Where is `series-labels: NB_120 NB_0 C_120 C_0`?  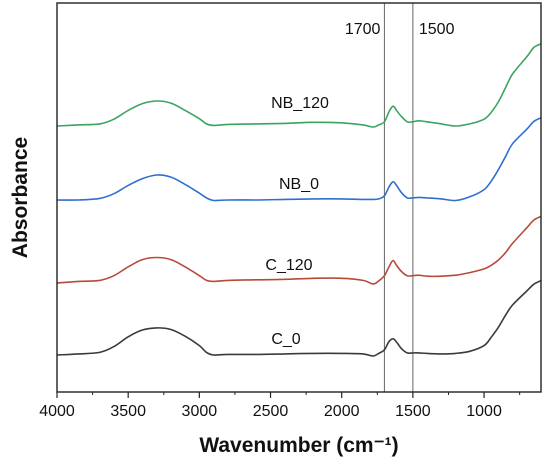 series-labels: NB_120 NB_0 C_120 C_0 is located at coordinates (297, 221).